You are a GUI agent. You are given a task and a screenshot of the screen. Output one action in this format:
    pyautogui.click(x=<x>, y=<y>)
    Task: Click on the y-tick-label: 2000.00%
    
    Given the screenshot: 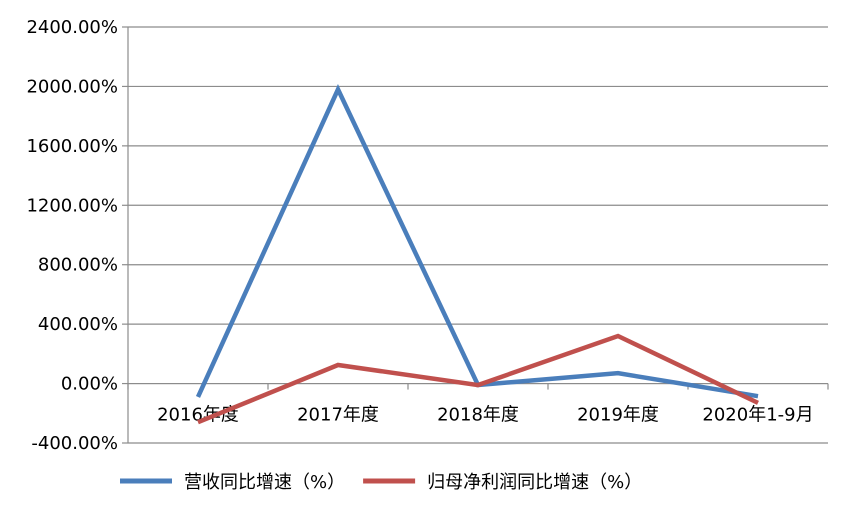 What is the action you would take?
    pyautogui.click(x=72, y=86)
    